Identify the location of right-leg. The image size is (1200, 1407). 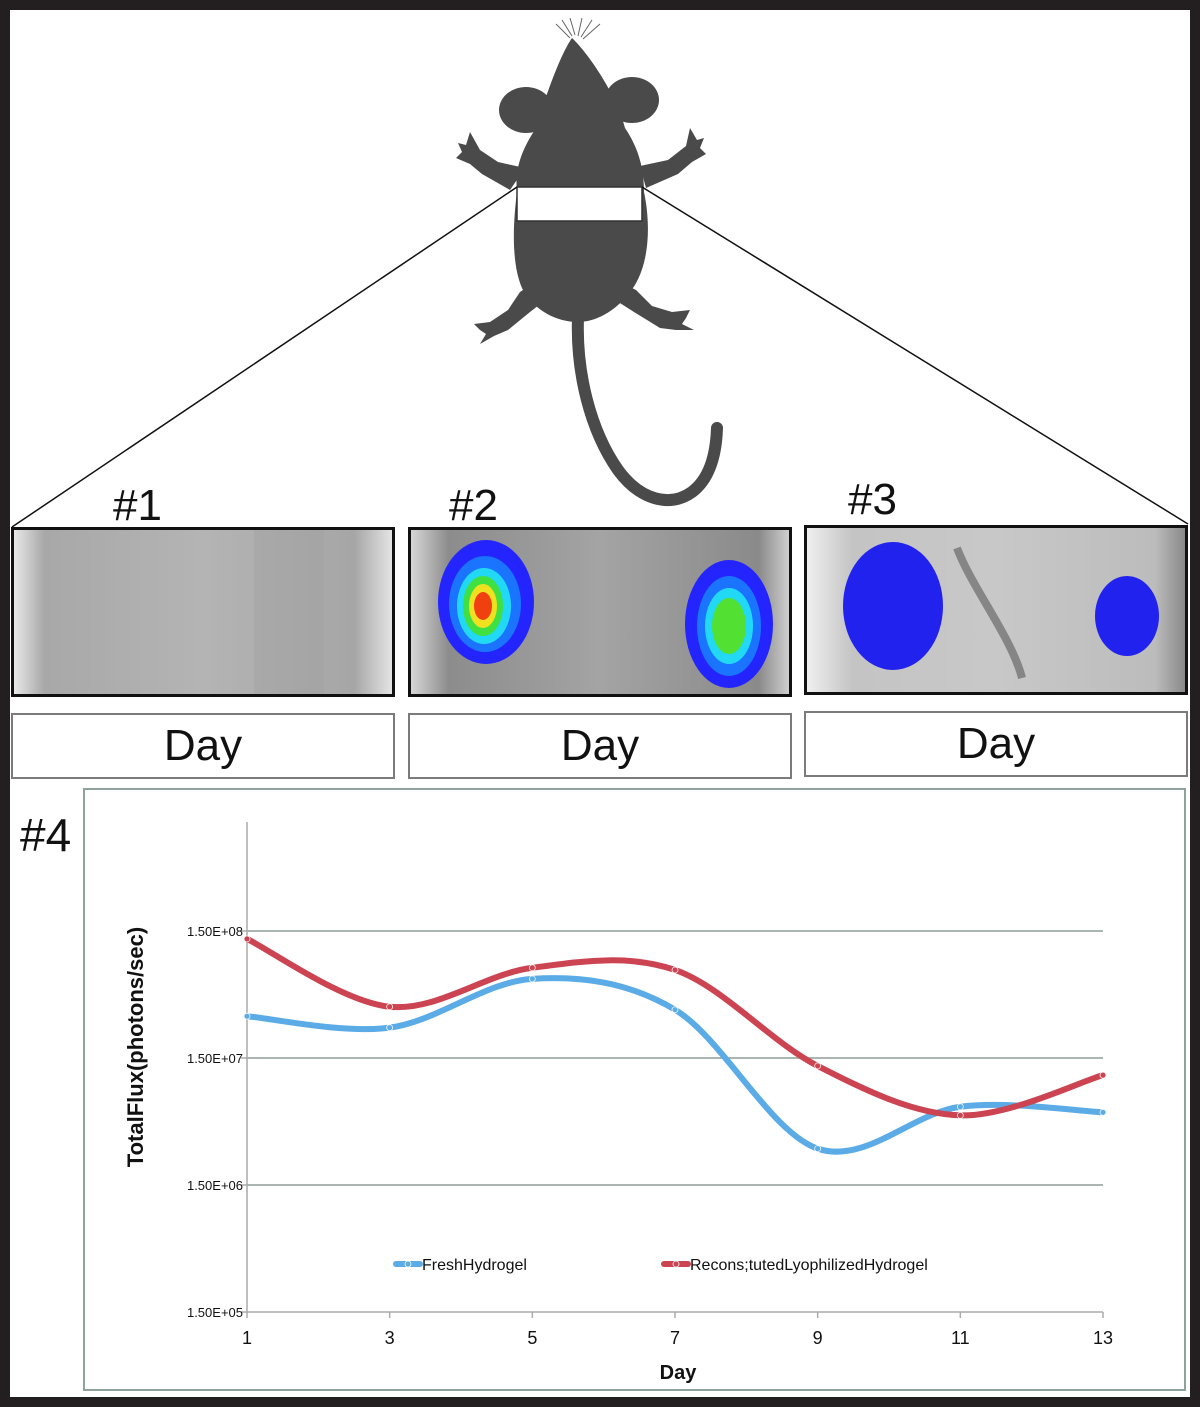
(653, 305).